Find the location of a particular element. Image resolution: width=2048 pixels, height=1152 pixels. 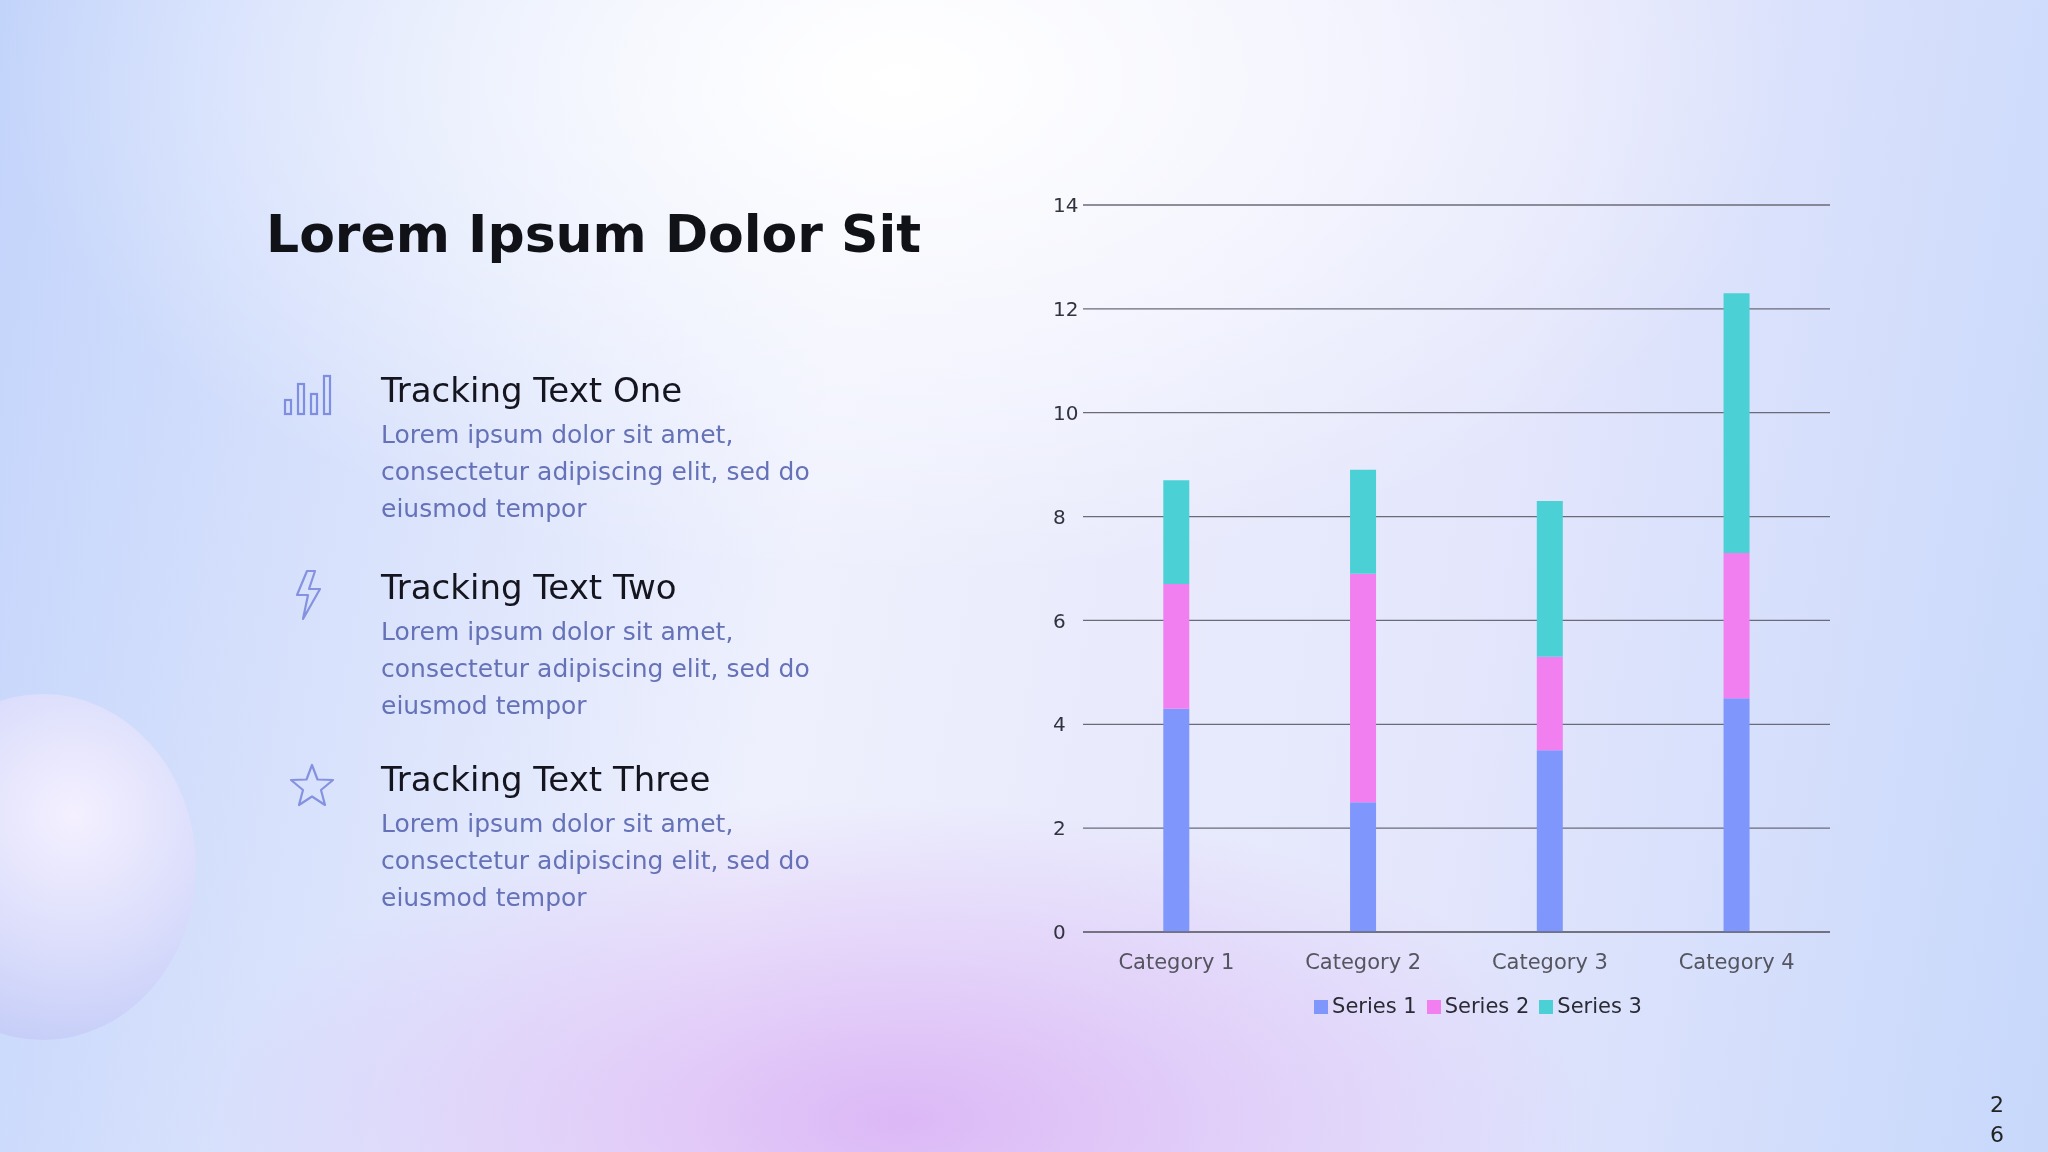

y-tick-label: 2 is located at coordinates (1059, 828).